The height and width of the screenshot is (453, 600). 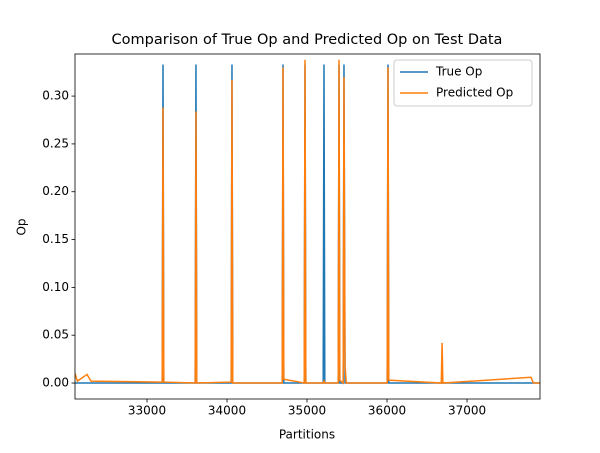 What do you see at coordinates (307, 411) in the screenshot?
I see `x-tick-label: 35000` at bounding box center [307, 411].